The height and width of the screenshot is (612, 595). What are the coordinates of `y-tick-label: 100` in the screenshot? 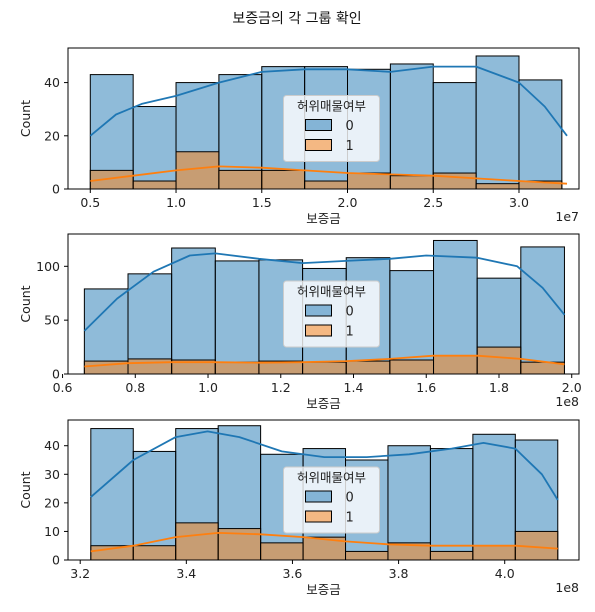 It's located at (48, 266).